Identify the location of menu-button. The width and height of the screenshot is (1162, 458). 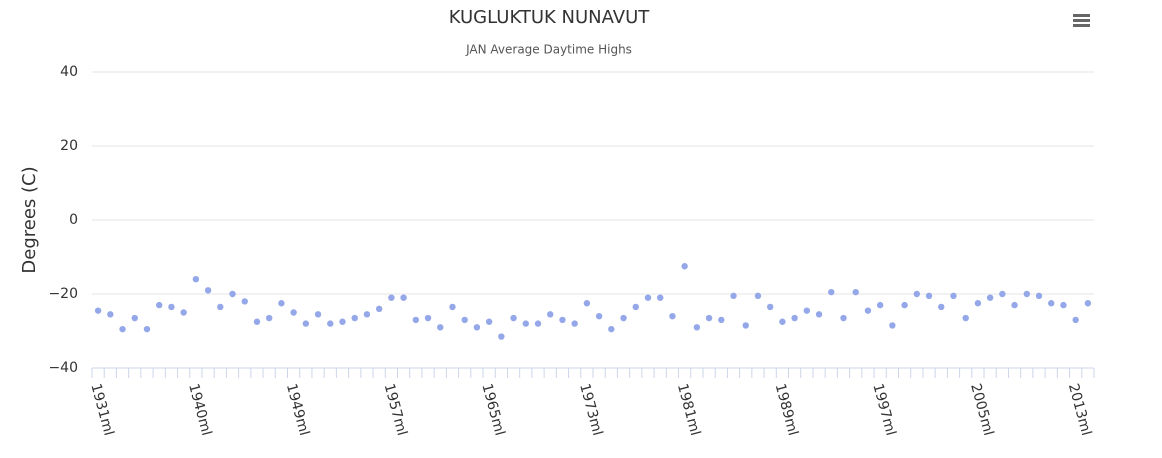
(1082, 20).